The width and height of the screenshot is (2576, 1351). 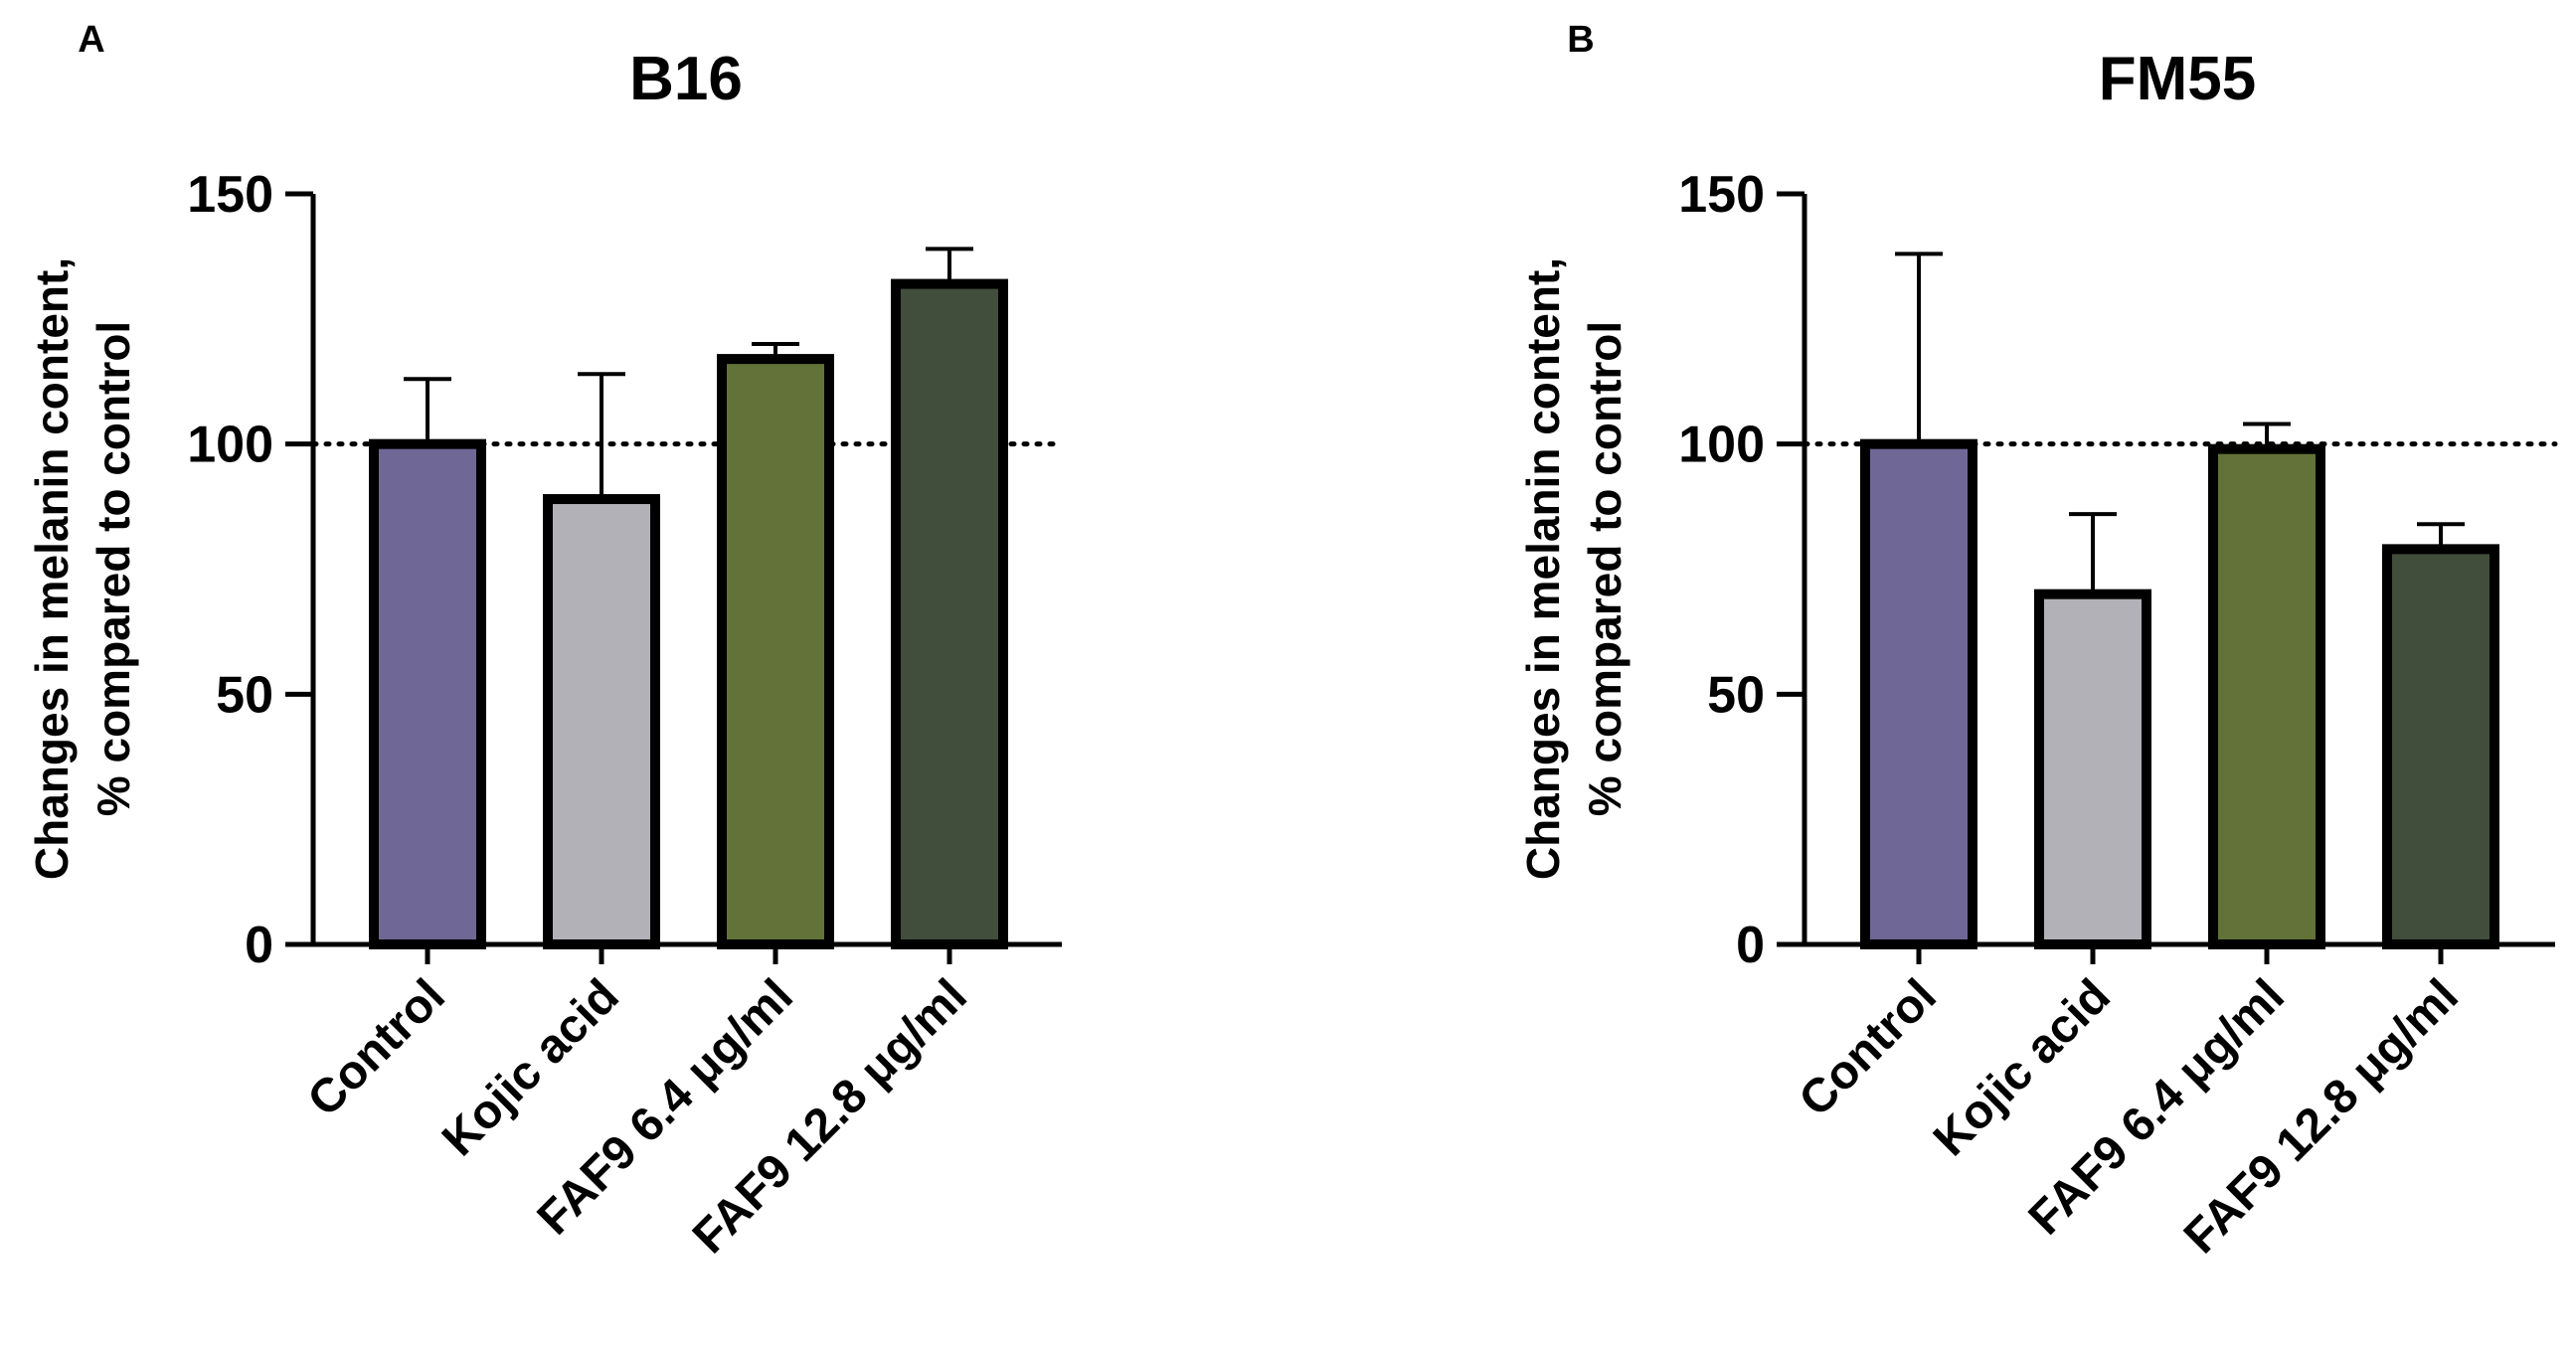 What do you see at coordinates (91, 40) in the screenshot?
I see `panel-label: A` at bounding box center [91, 40].